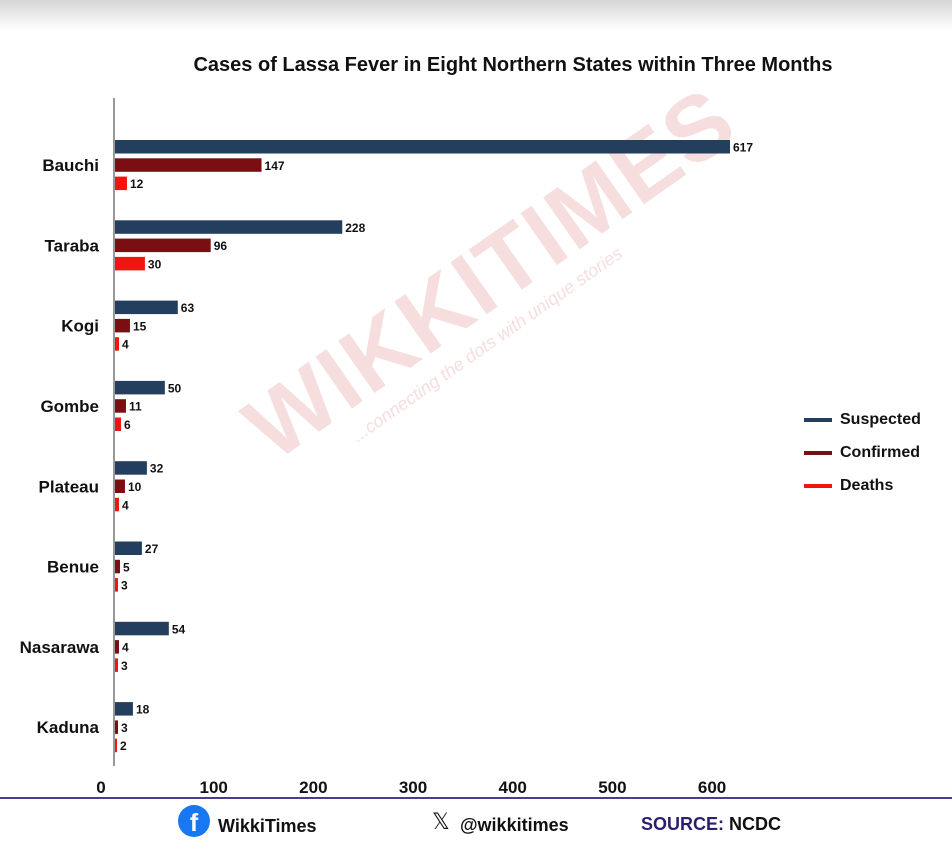 Image resolution: width=952 pixels, height=861 pixels. I want to click on data-label: 96, so click(221, 246).